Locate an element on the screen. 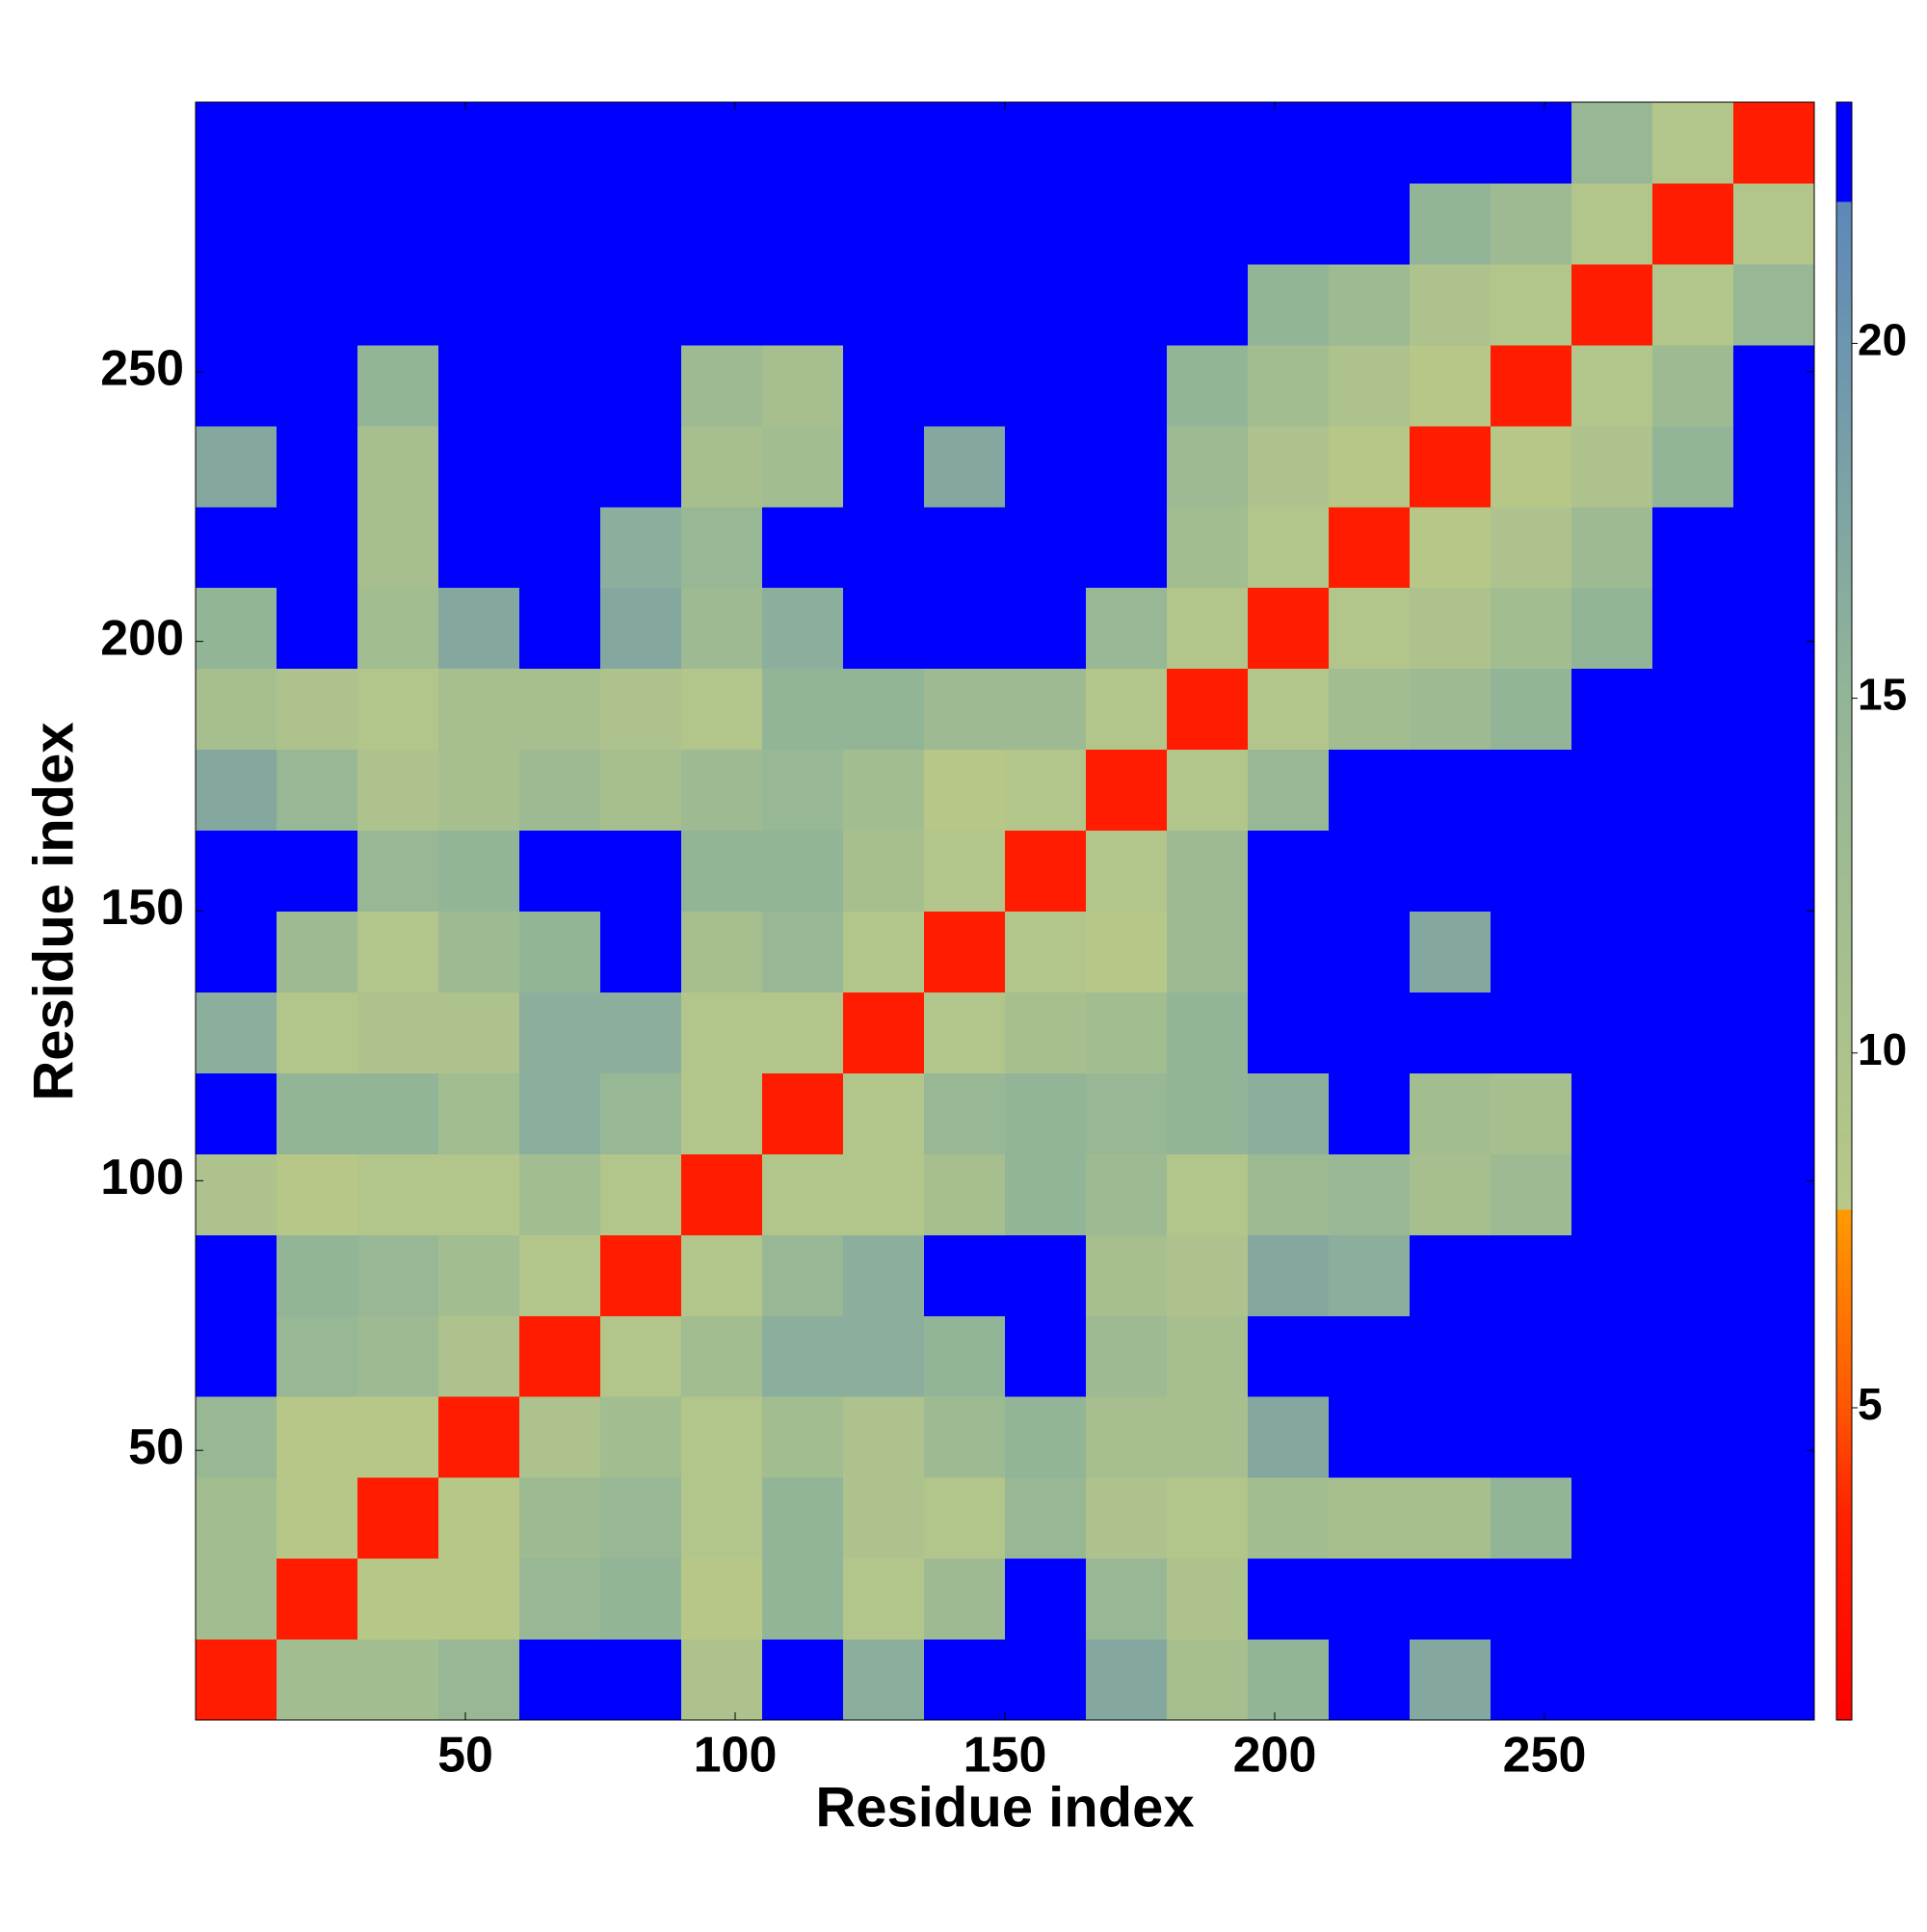 The image size is (1927, 1932). y-axis-label: Residue index is located at coordinates (53, 911).